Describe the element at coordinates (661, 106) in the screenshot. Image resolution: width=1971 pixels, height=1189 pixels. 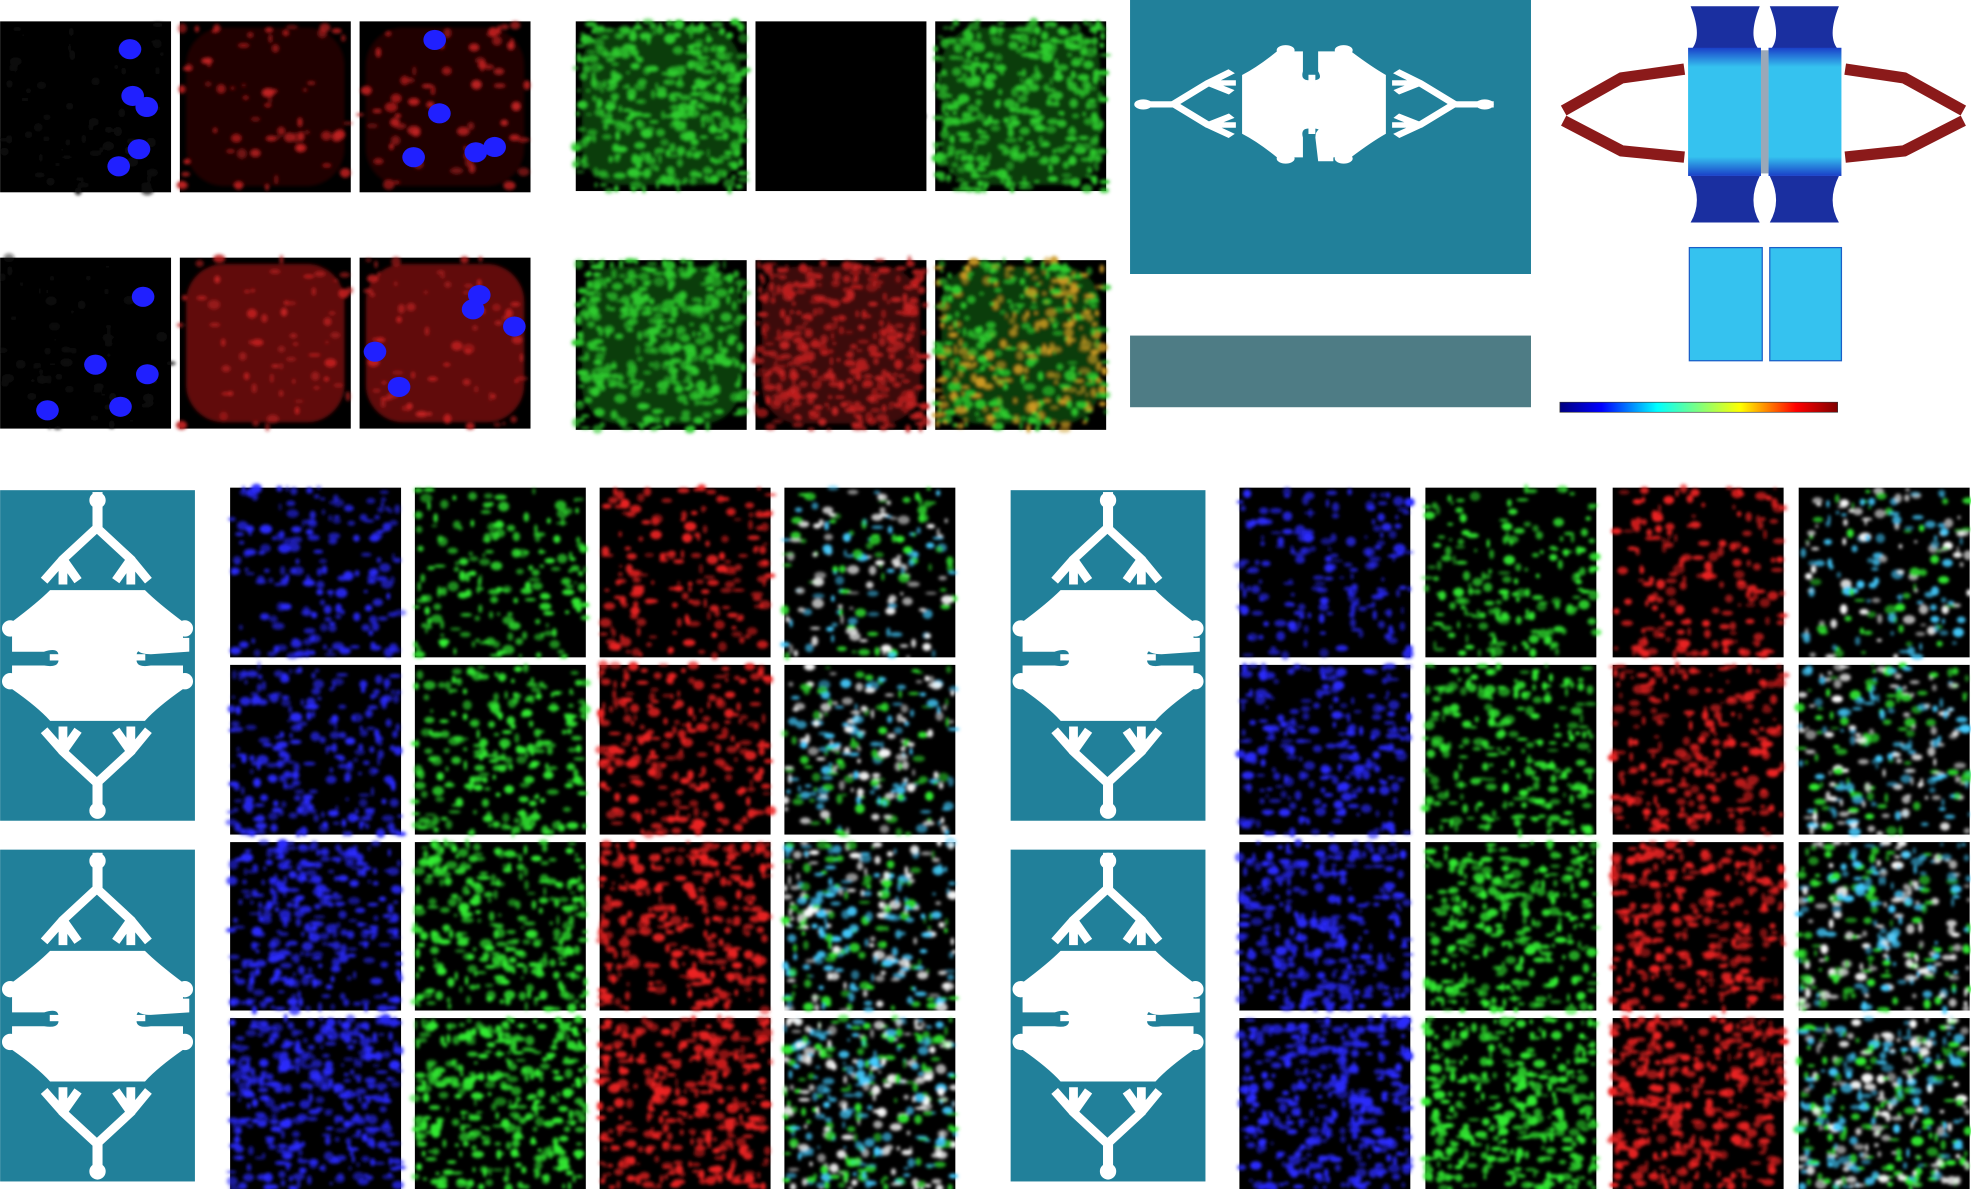
I see `micrograph` at that location.